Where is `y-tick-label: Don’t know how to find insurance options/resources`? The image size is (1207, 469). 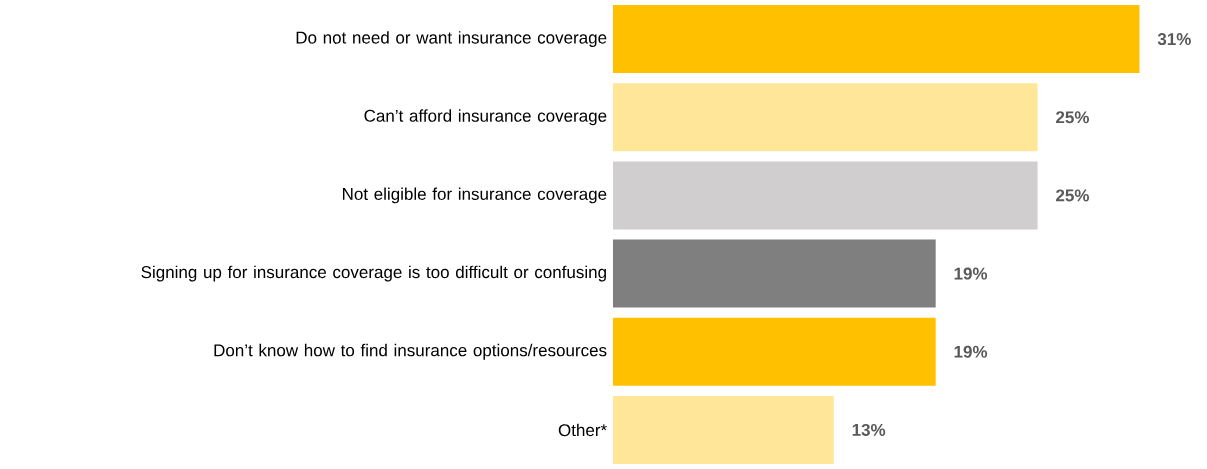 y-tick-label: Don’t know how to find insurance options/resources is located at coordinates (410, 351).